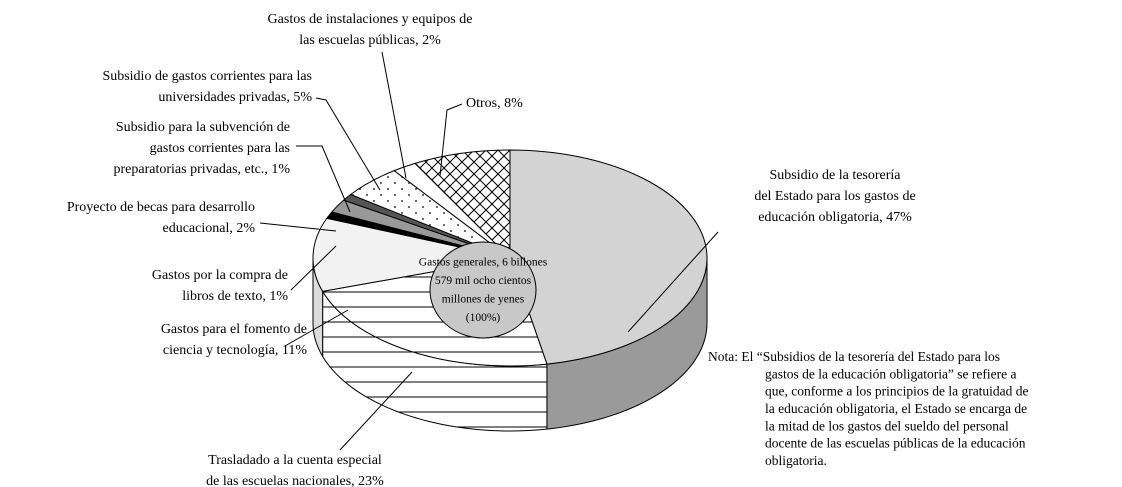 The width and height of the screenshot is (1122, 487). What do you see at coordinates (208, 228) in the screenshot?
I see `slice-label: educacional, 2%` at bounding box center [208, 228].